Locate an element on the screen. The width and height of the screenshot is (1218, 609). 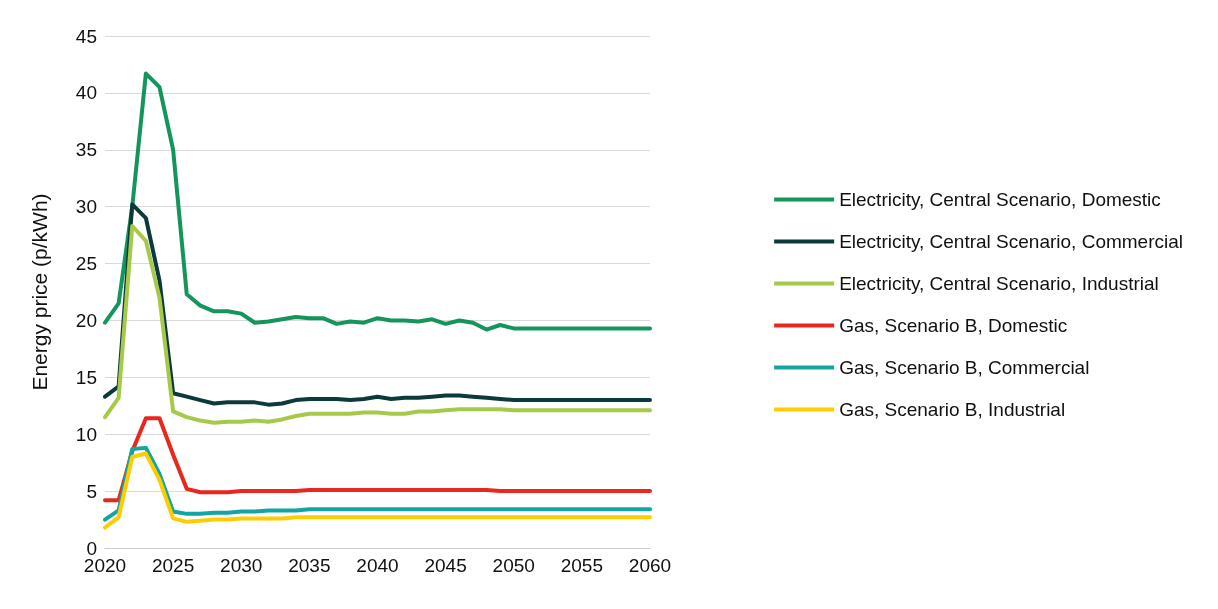
x-tick-label: 2060 is located at coordinates (650, 565).